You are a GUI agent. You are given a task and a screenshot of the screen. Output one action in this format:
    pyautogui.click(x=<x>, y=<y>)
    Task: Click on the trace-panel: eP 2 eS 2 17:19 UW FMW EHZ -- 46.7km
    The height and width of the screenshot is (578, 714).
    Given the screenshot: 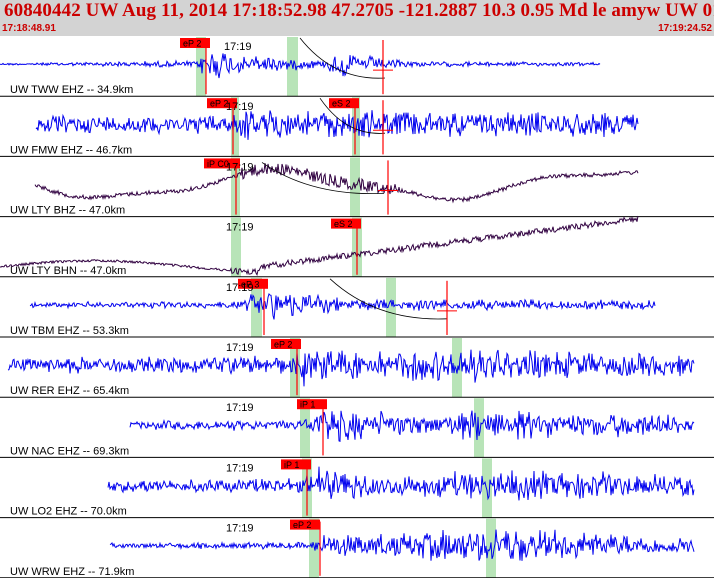 What is the action you would take?
    pyautogui.click(x=357, y=127)
    